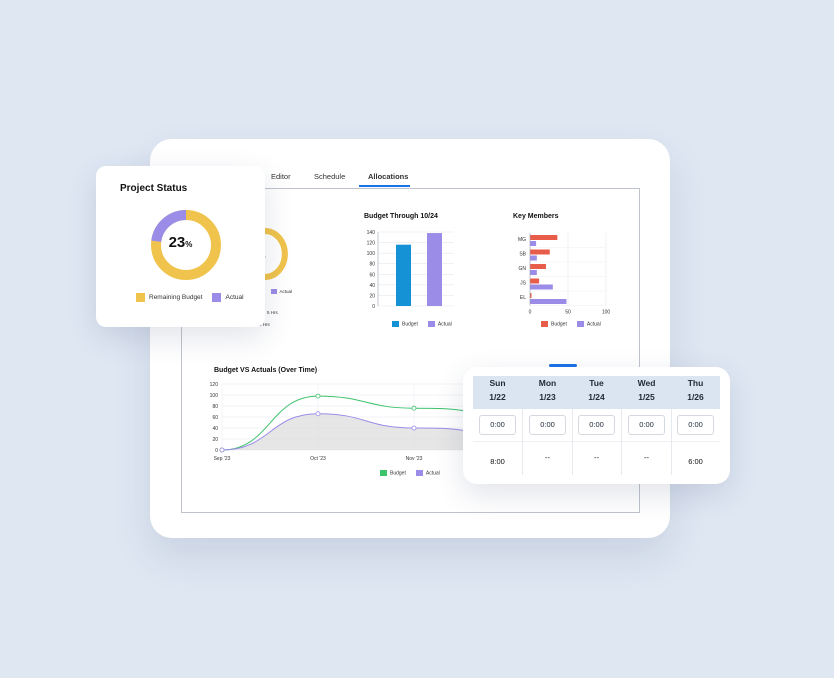 This screenshot has width=834, height=678. I want to click on day-date: 1/22, so click(497, 397).